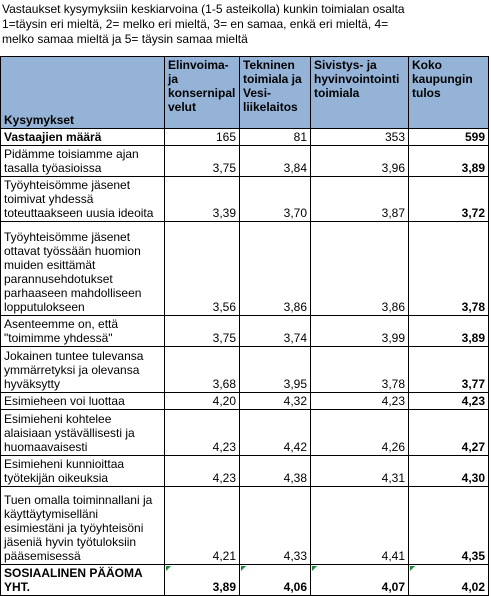  What do you see at coordinates (202, 401) in the screenshot?
I see `value-cell: 4,20` at bounding box center [202, 401].